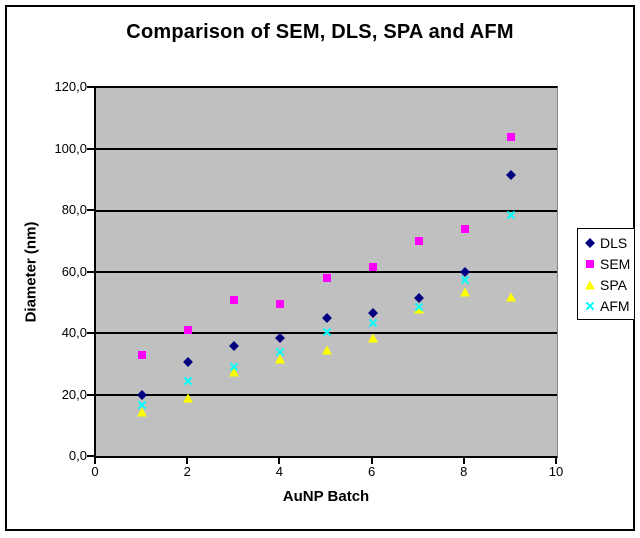 The width and height of the screenshot is (640, 538). Describe the element at coordinates (142, 405) in the screenshot. I see `data-point-afm-batch1` at that location.